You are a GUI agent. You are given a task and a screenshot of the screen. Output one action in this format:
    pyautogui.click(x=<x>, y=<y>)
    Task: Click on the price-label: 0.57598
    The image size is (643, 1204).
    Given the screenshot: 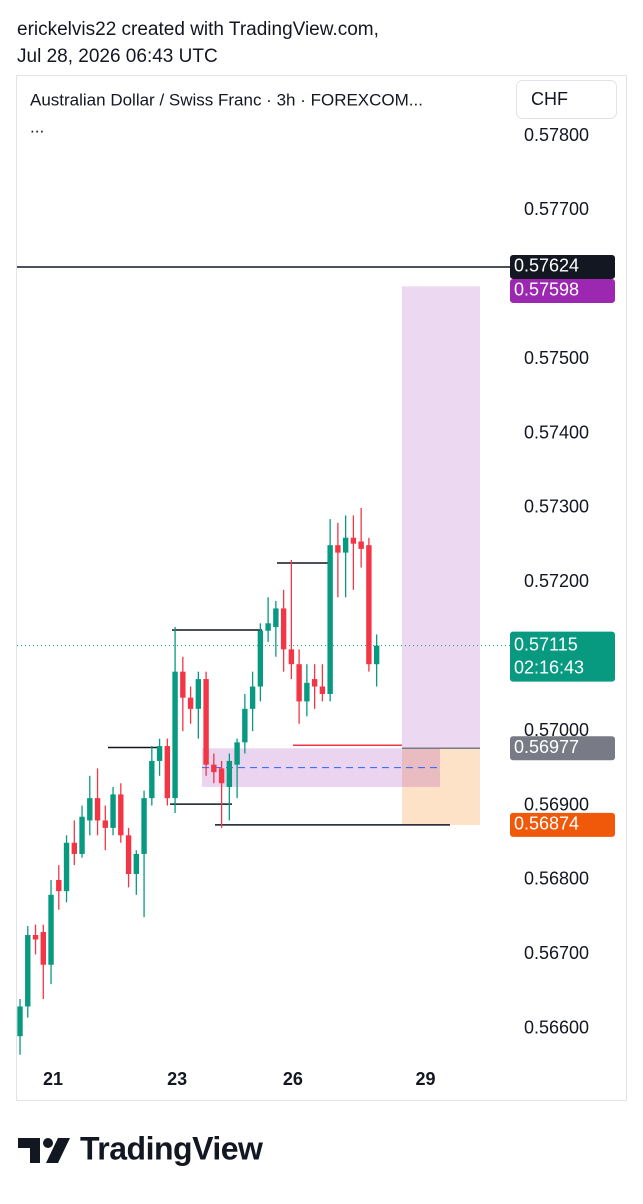 What is the action you would take?
    pyautogui.click(x=546, y=290)
    